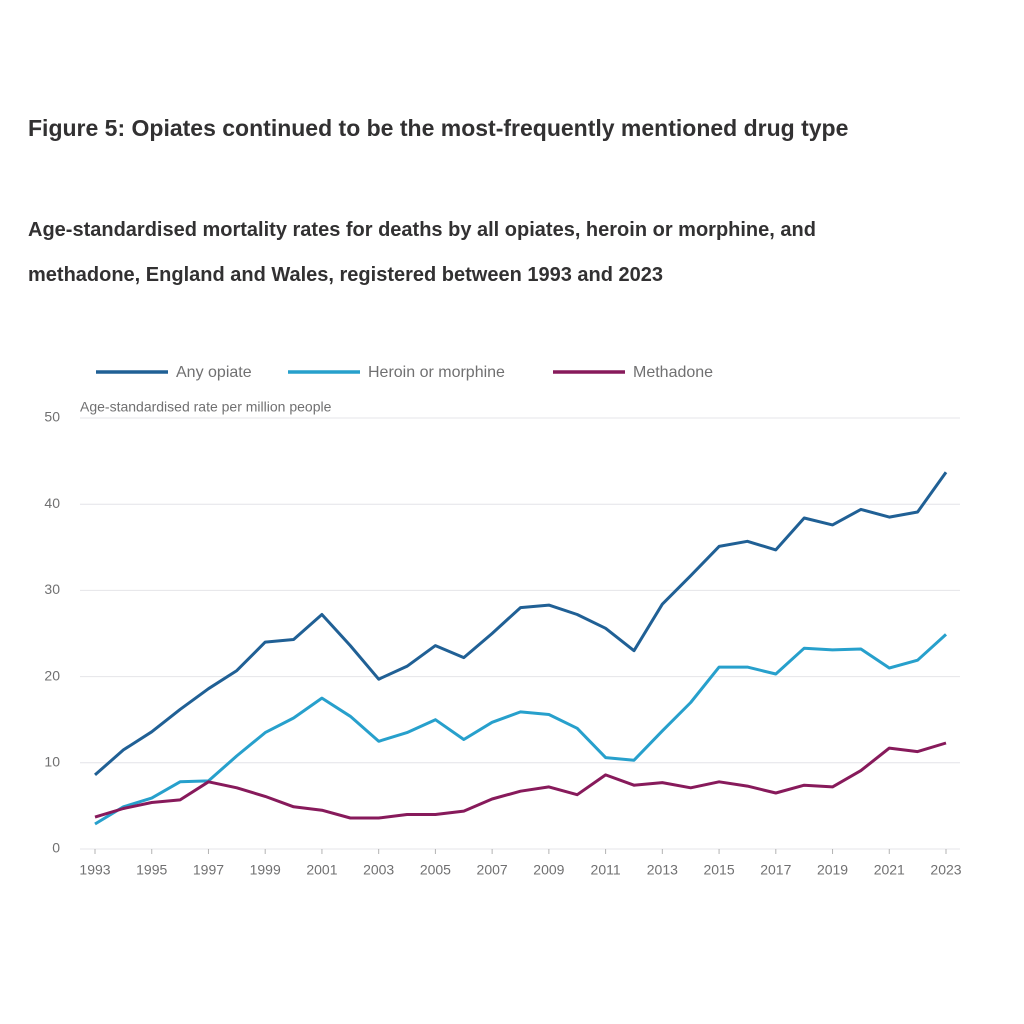  What do you see at coordinates (520, 780) in the screenshot?
I see `data-line` at bounding box center [520, 780].